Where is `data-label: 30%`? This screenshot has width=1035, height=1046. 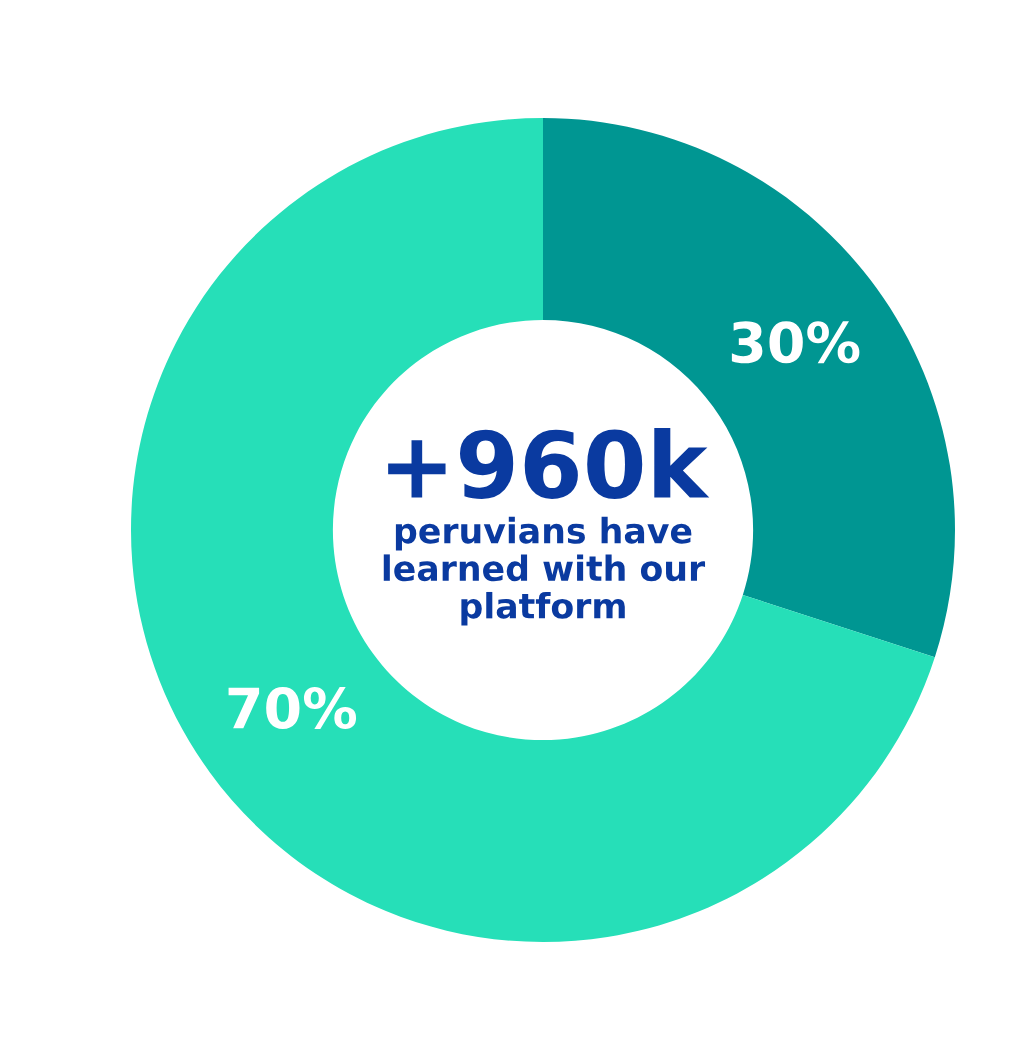
data-label: 30% is located at coordinates (795, 342).